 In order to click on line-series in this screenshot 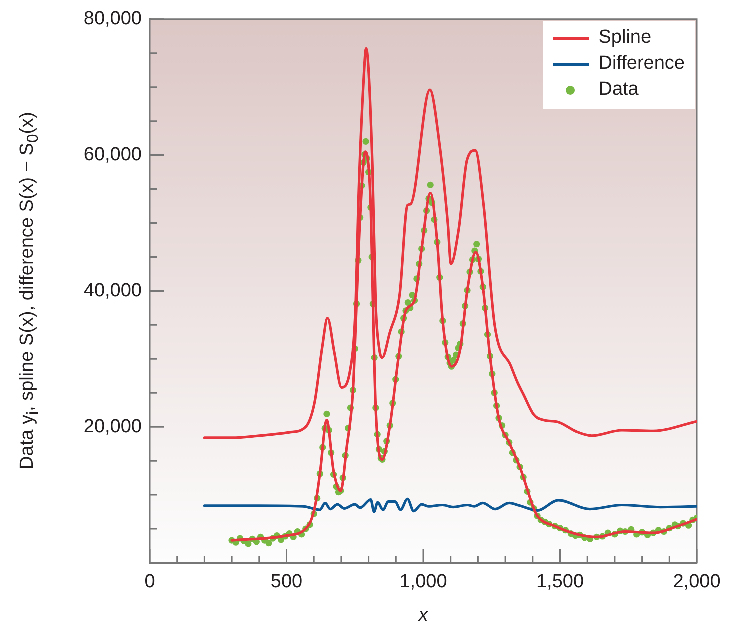, I will do `click(450, 506)`.